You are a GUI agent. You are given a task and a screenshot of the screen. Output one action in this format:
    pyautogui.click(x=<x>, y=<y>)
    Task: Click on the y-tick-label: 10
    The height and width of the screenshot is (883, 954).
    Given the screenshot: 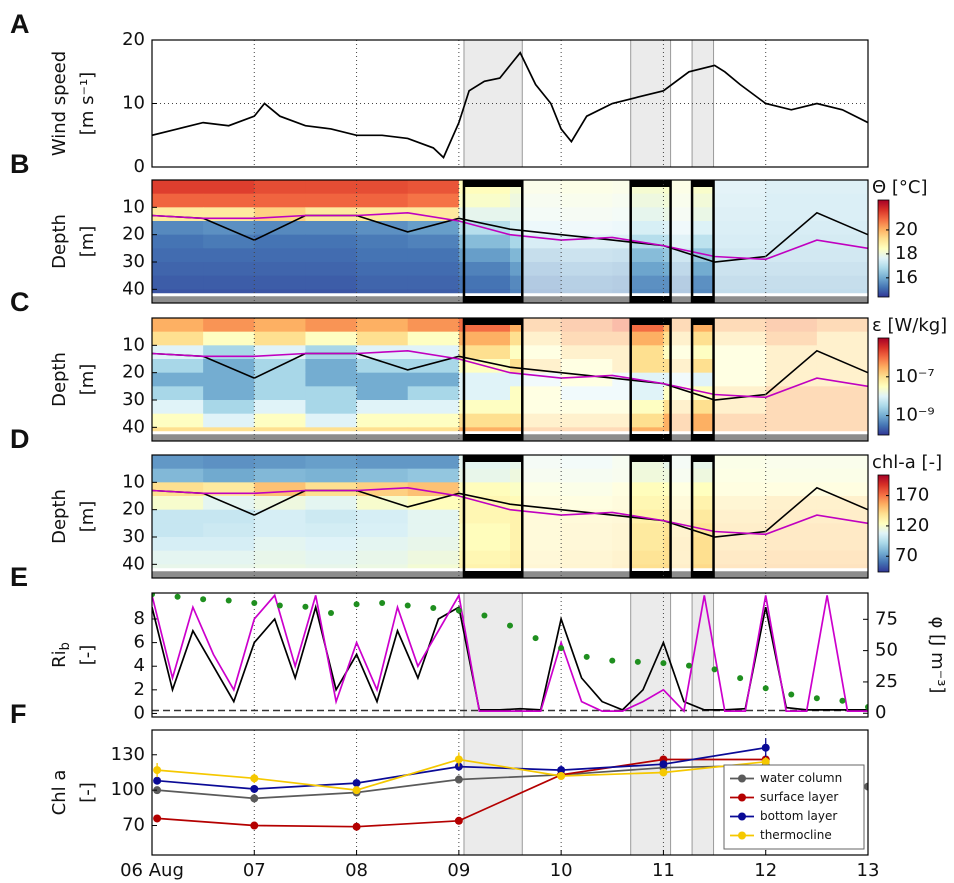 What is the action you would take?
    pyautogui.click(x=133, y=481)
    